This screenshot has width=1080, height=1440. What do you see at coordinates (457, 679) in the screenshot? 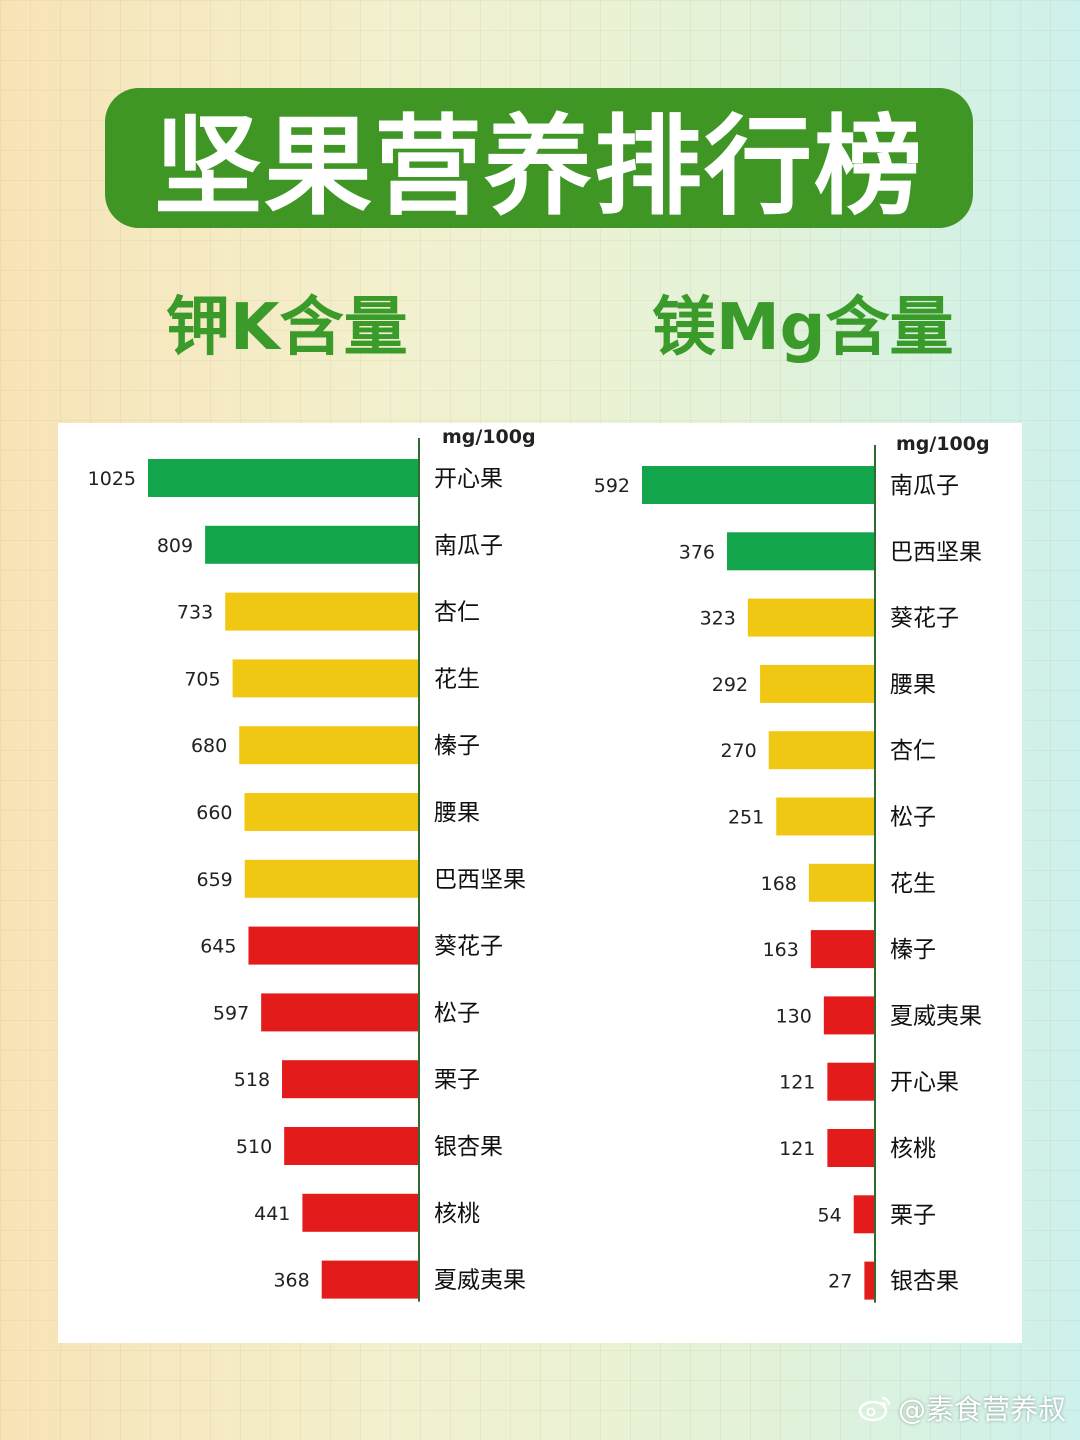
I see `k-category-label: 花生` at bounding box center [457, 679].